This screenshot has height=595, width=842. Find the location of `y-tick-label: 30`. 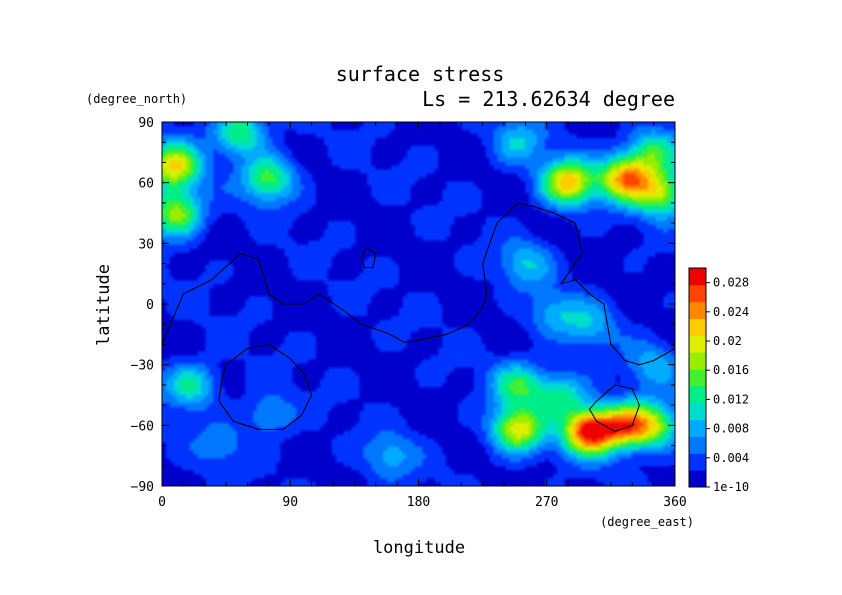

y-tick-label: 30 is located at coordinates (146, 244).